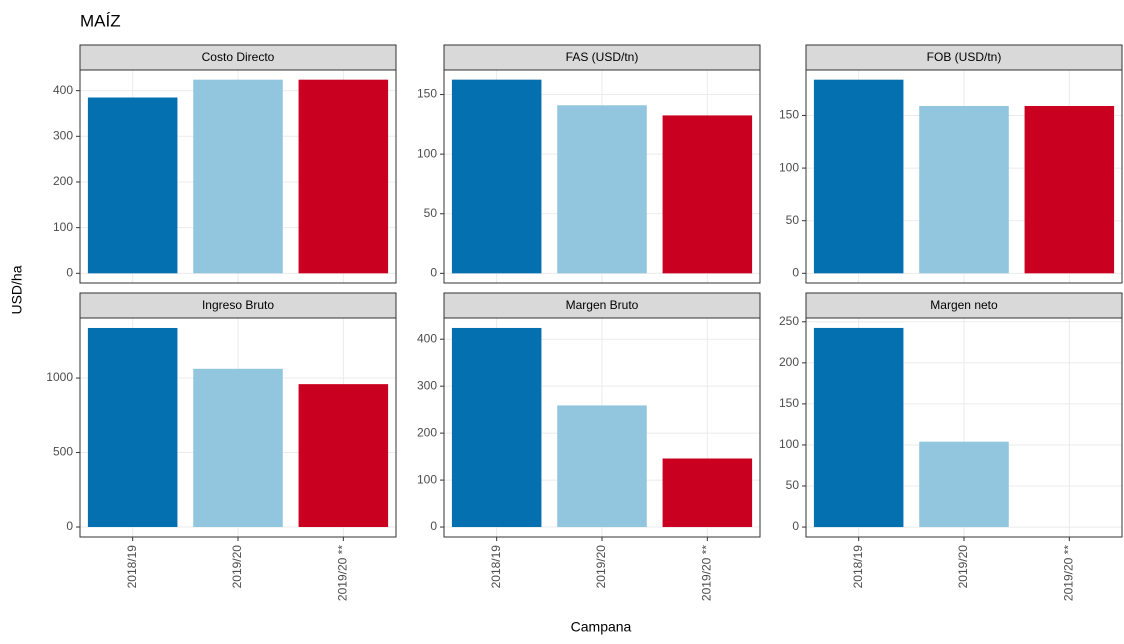  What do you see at coordinates (789, 321) in the screenshot?
I see `y-tick-label: 250` at bounding box center [789, 321].